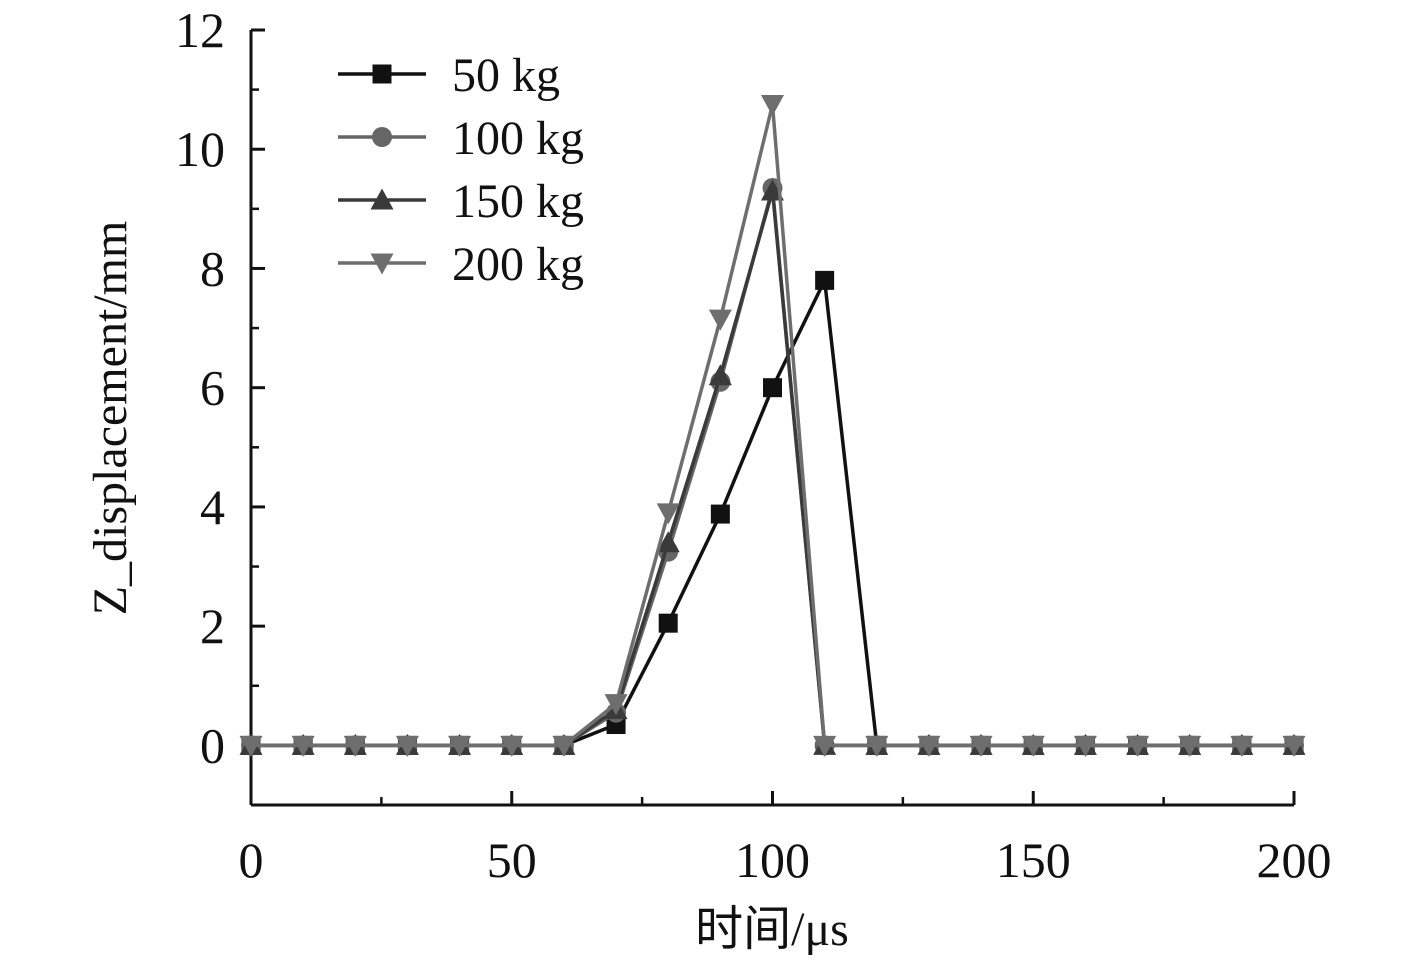  Describe the element at coordinates (251, 860) in the screenshot. I see `x-tick-label: 0` at that location.